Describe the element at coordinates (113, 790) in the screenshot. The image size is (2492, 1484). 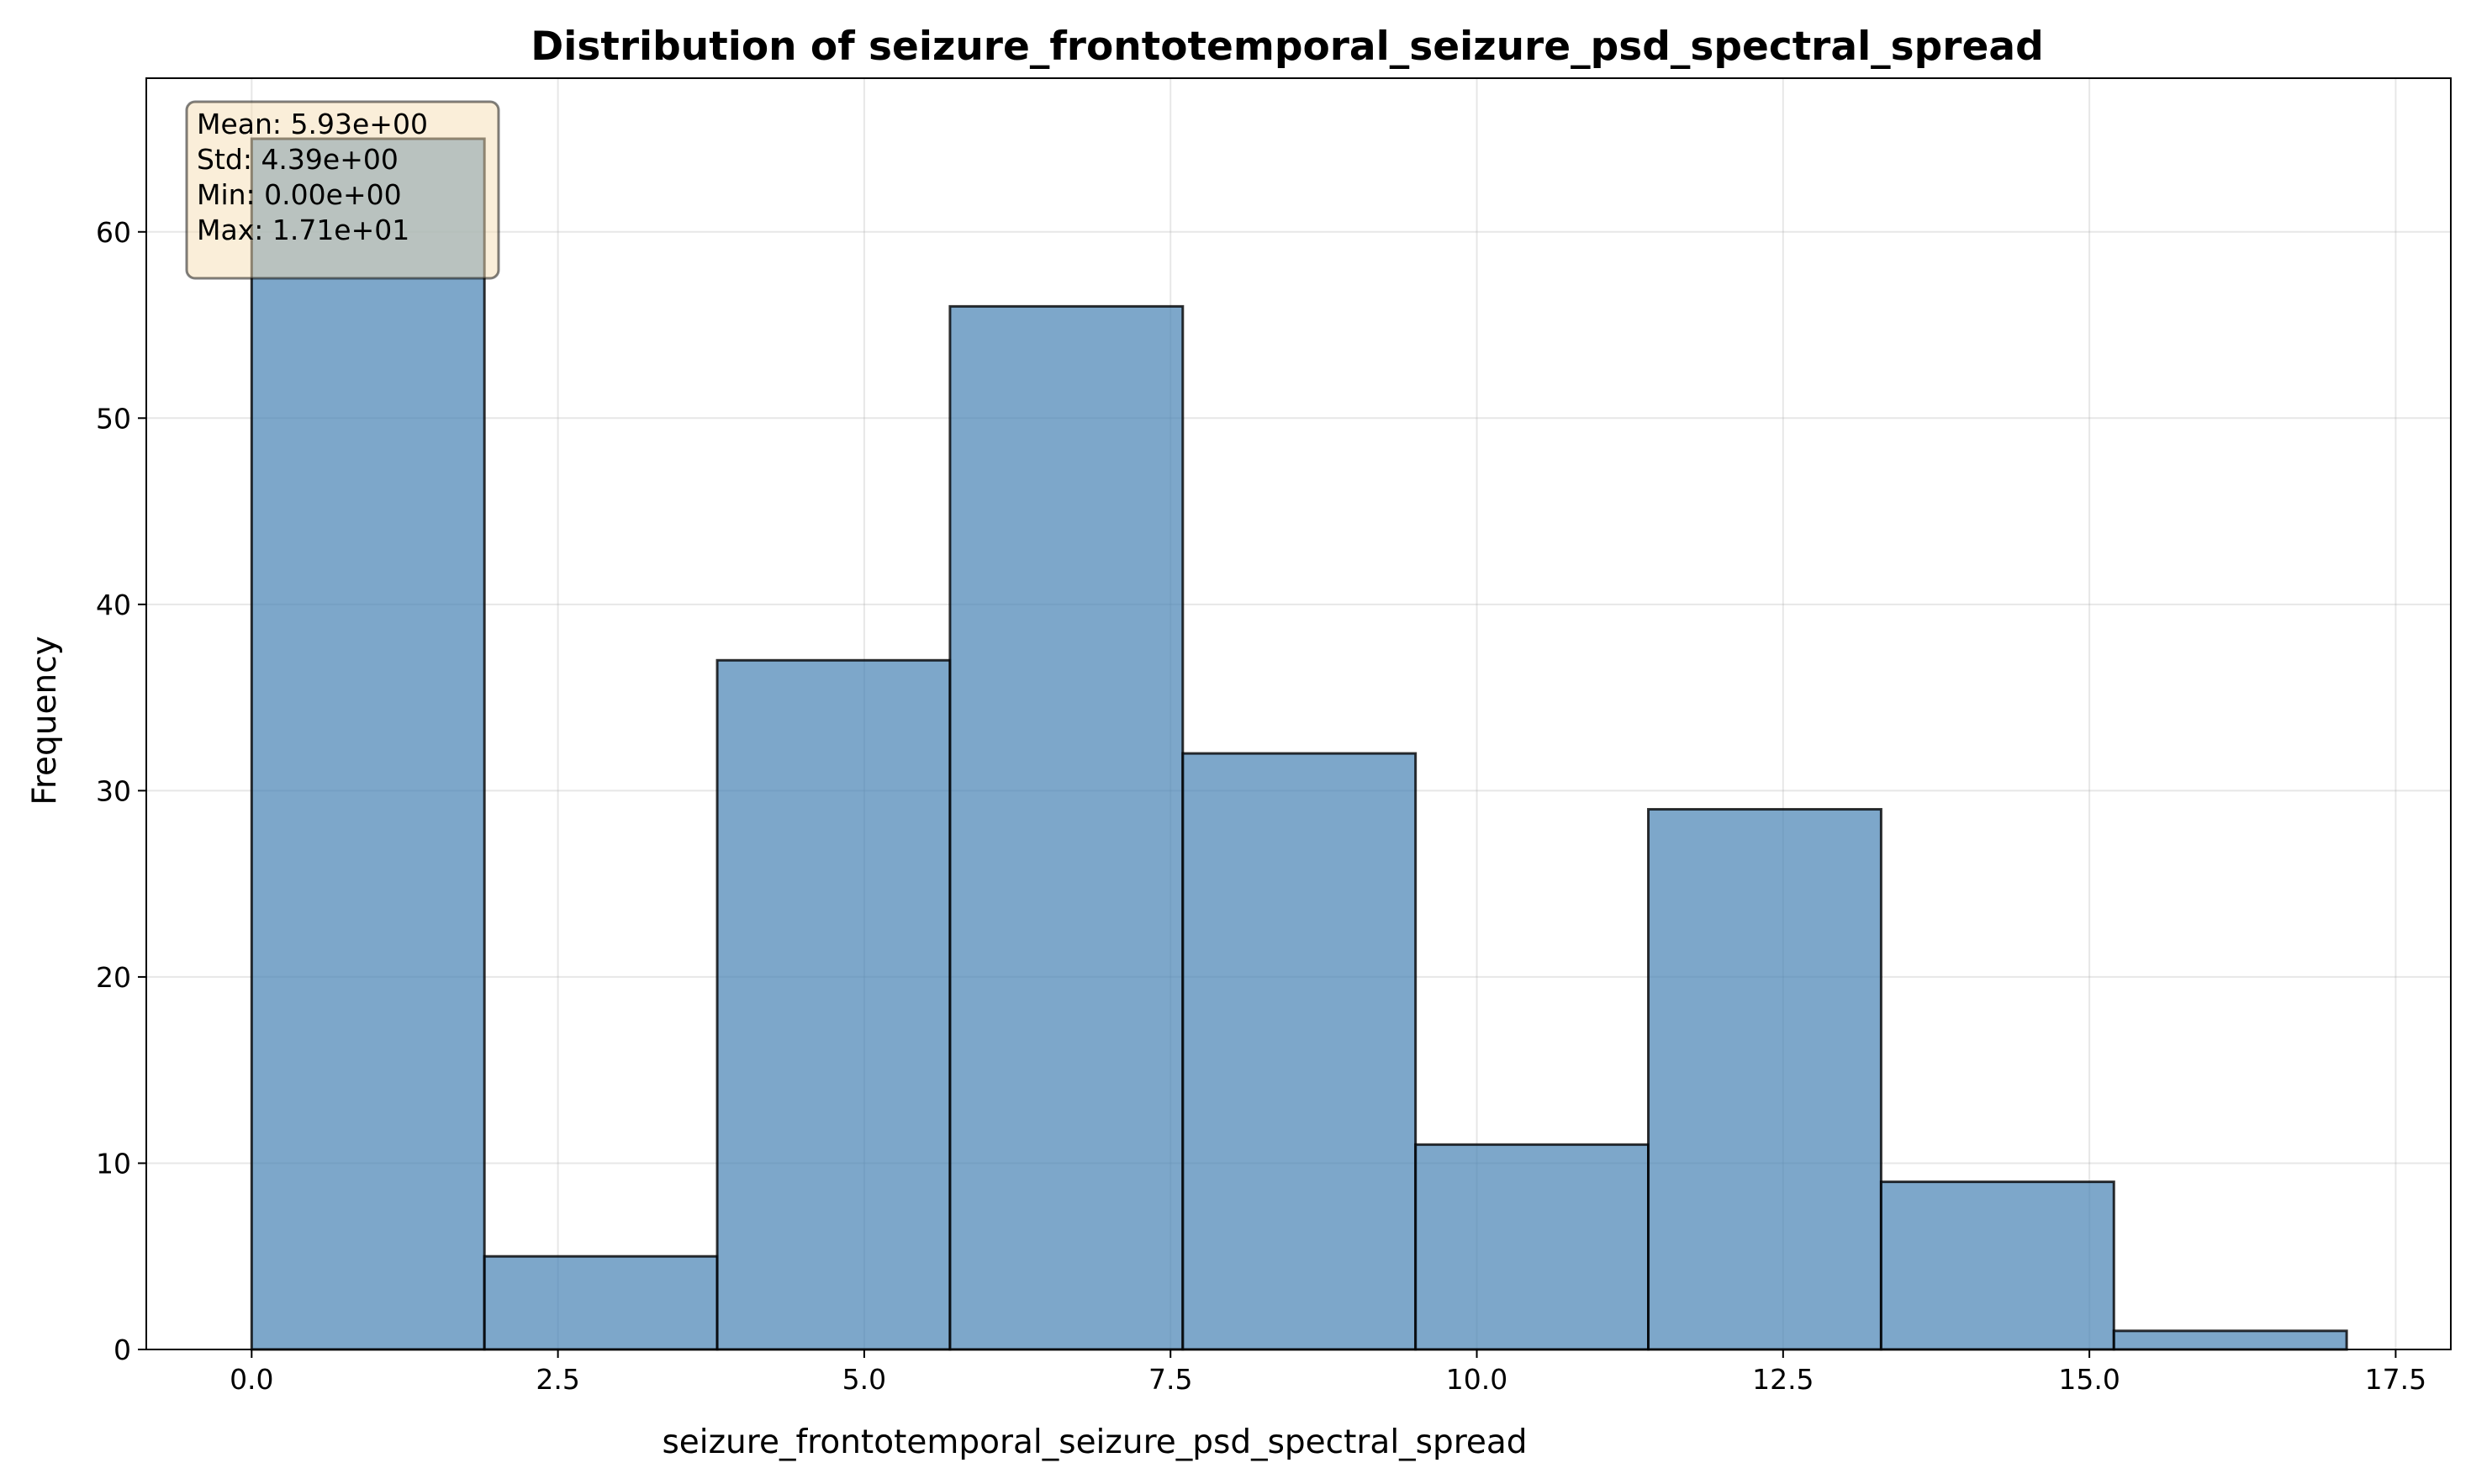
I see `y-tick-label-3: 30` at that location.